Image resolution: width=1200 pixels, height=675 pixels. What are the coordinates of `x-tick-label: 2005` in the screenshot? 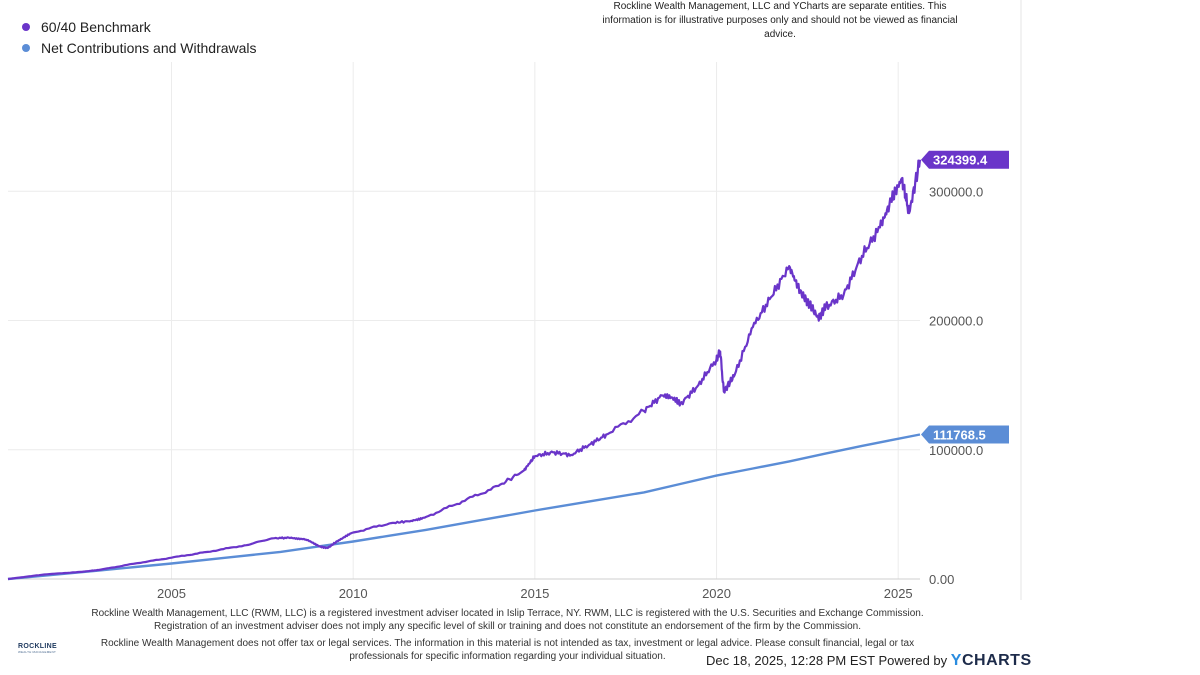 It's located at (171, 593).